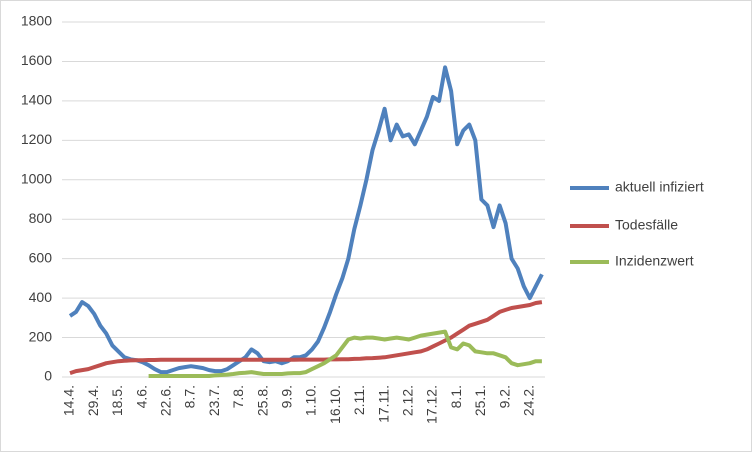 This screenshot has width=752, height=452. I want to click on y-tick-label: 1000, so click(36, 178).